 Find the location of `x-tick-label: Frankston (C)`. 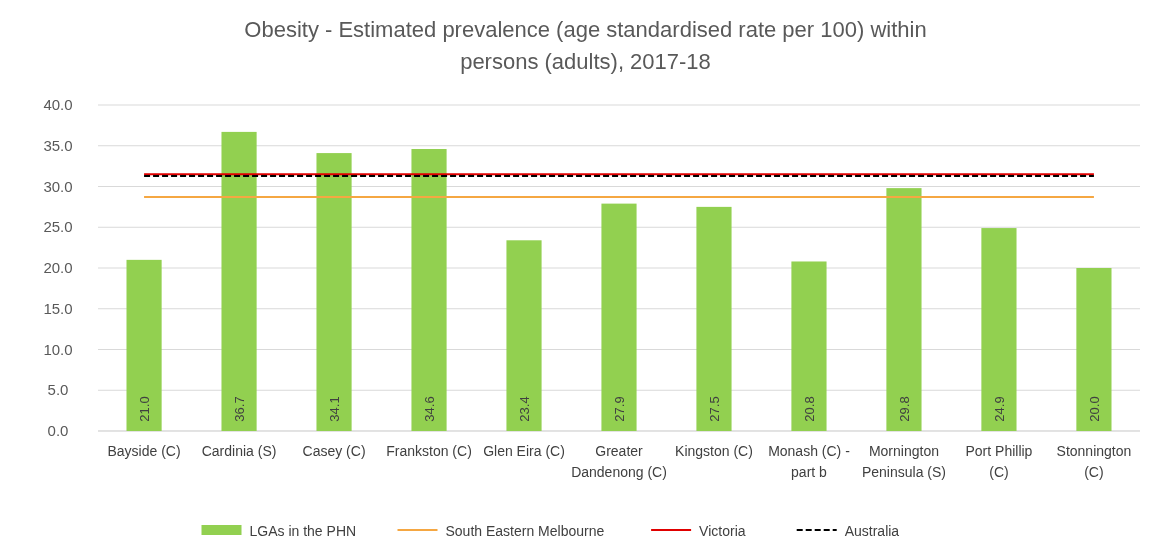

x-tick-label: Frankston (C) is located at coordinates (429, 451).